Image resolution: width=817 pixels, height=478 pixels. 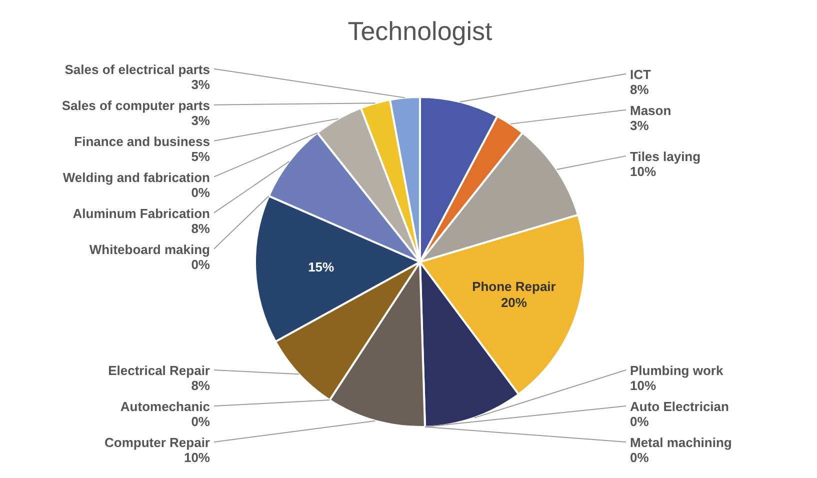 What do you see at coordinates (137, 69) in the screenshot?
I see `slice-label: Sales of electrical parts` at bounding box center [137, 69].